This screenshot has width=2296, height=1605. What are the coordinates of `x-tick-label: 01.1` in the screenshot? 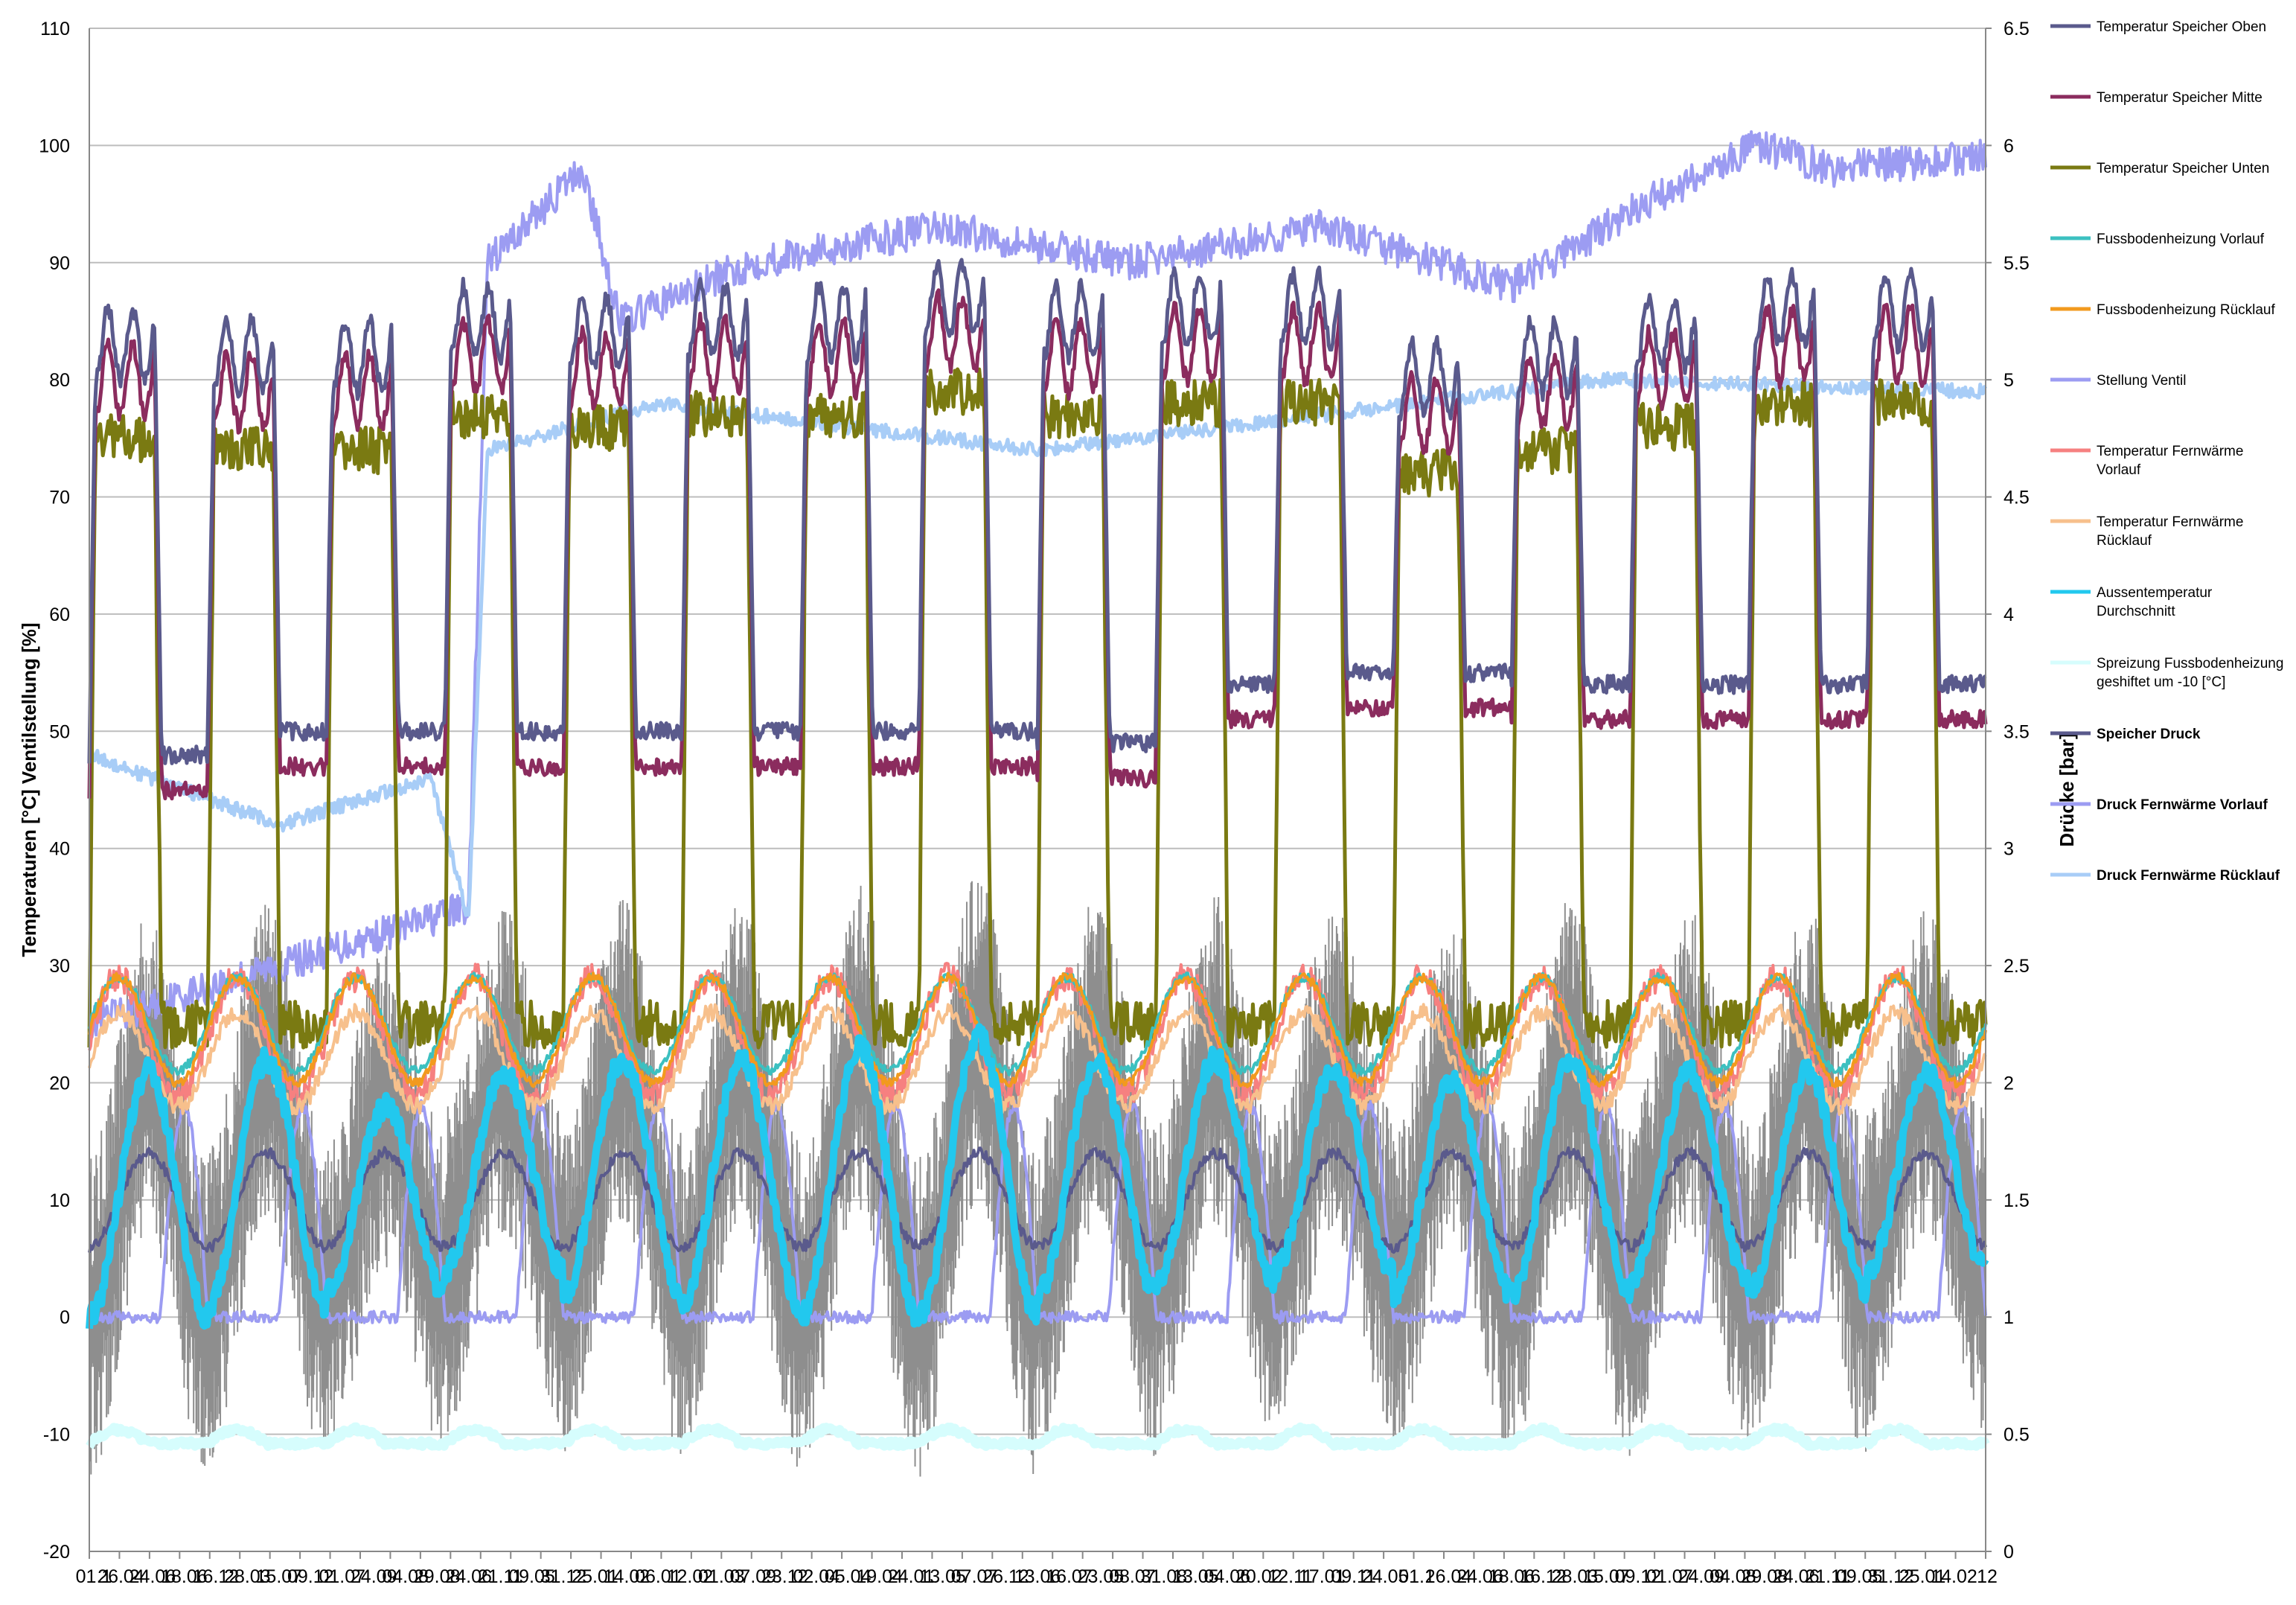 It's located at (1416, 1577).